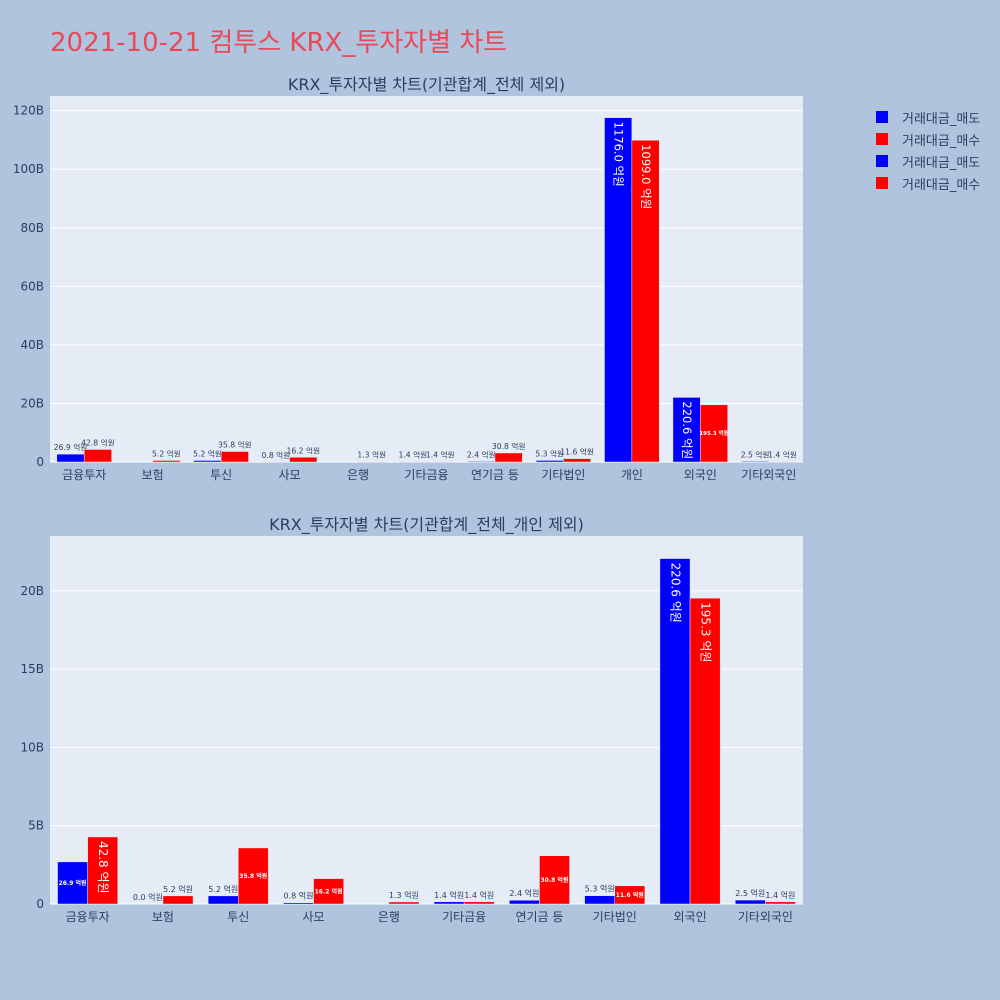 This screenshot has height=1000, width=1000. I want to click on y-tick-label: 10B, so click(32, 747).